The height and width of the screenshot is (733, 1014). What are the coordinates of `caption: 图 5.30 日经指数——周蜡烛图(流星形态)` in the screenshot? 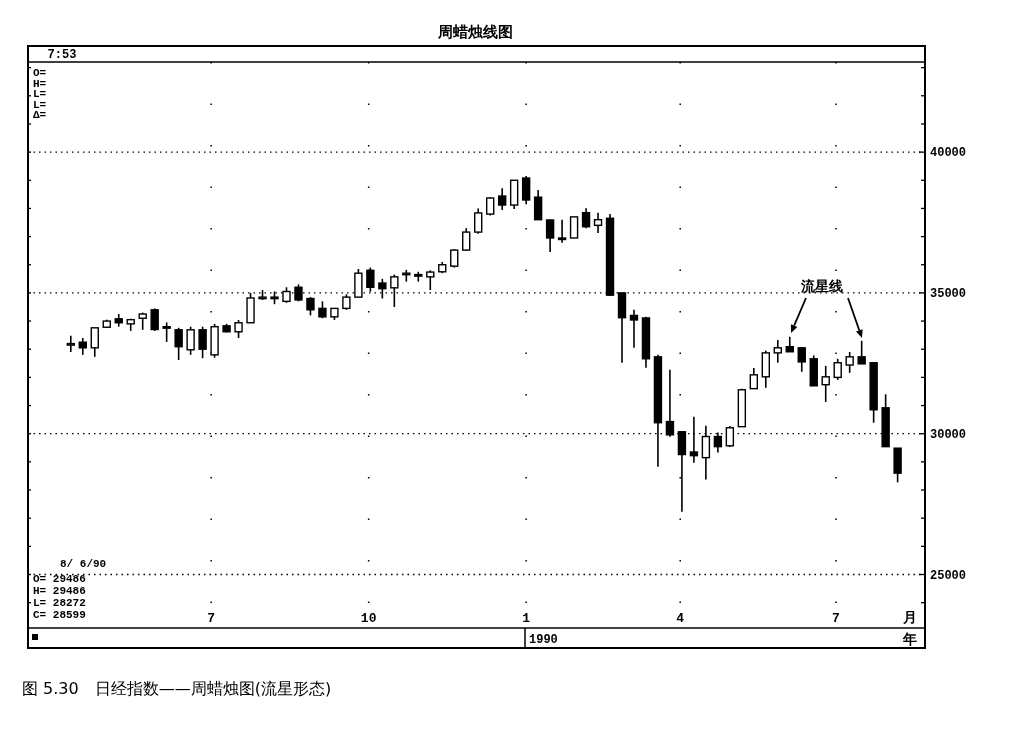 It's located at (177, 688).